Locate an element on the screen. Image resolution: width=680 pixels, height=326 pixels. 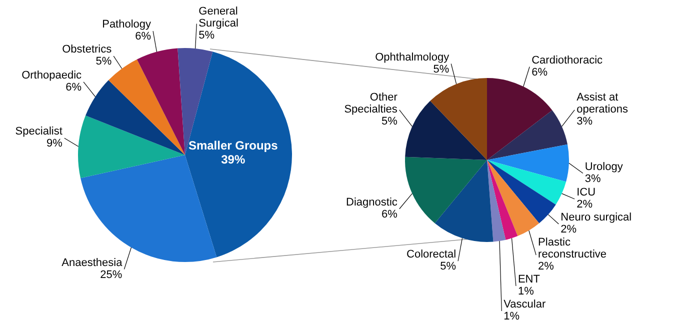
slice-label: Assist at operations is located at coordinates (602, 103).